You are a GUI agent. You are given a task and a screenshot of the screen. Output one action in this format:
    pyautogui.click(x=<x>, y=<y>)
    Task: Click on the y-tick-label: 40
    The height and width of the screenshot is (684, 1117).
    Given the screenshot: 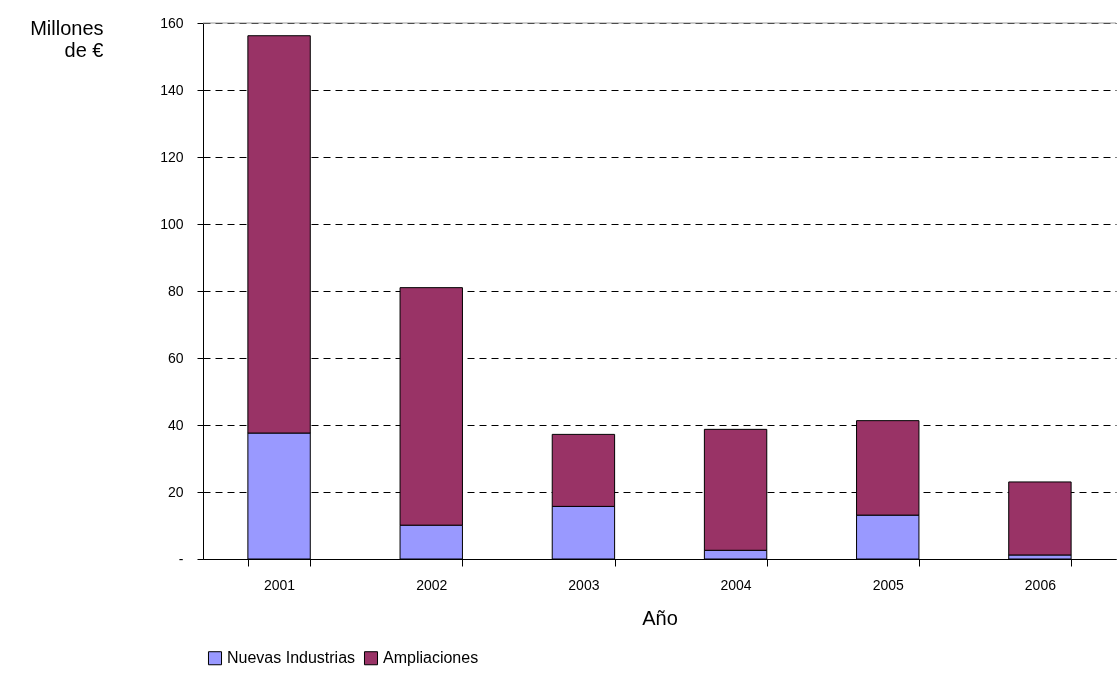 What is the action you would take?
    pyautogui.click(x=175, y=424)
    